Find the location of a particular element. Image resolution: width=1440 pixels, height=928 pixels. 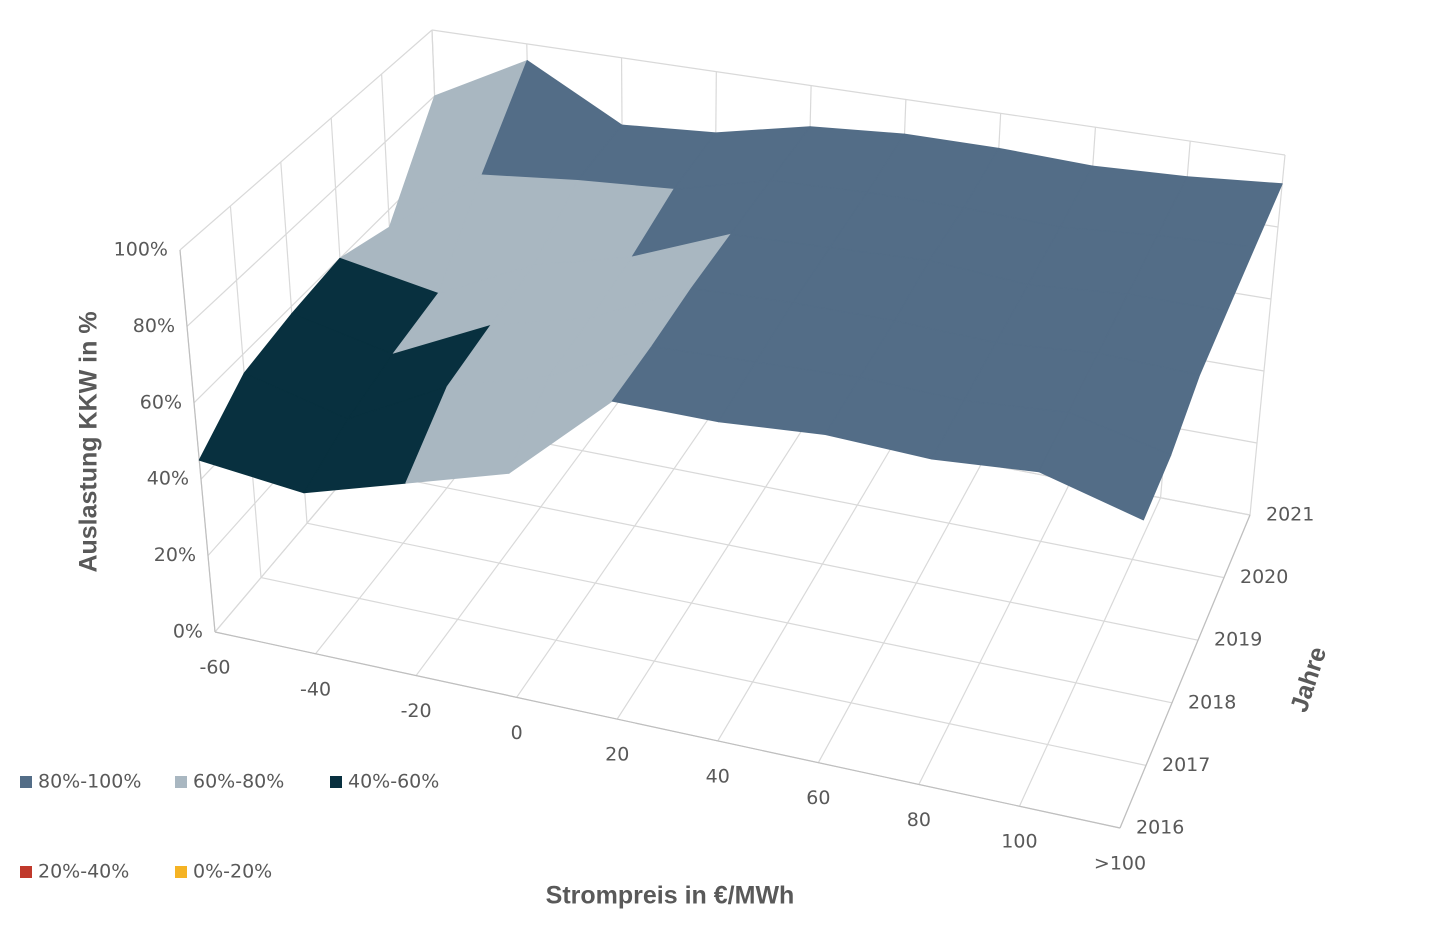

x-tick-label: 60 is located at coordinates (818, 798).